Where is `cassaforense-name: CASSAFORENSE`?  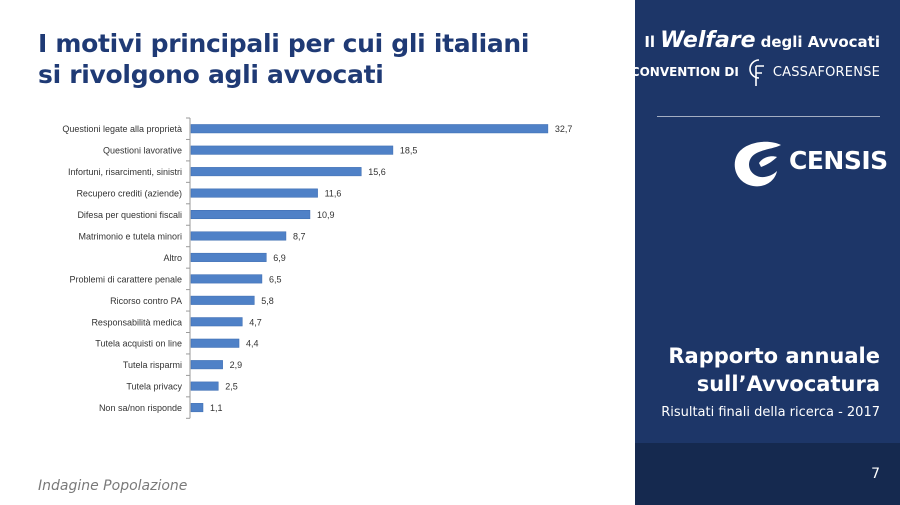
cassaforense-name: CASSAFORENSE is located at coordinates (826, 72).